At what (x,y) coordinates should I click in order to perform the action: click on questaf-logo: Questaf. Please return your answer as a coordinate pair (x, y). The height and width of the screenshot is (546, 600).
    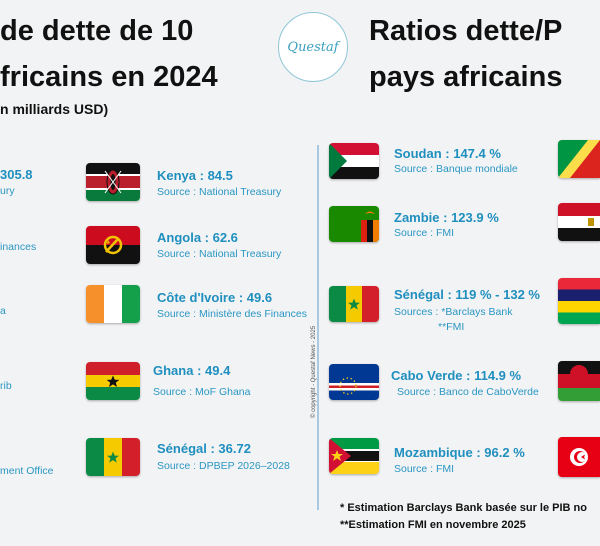
    Looking at the image, I should click on (313, 47).